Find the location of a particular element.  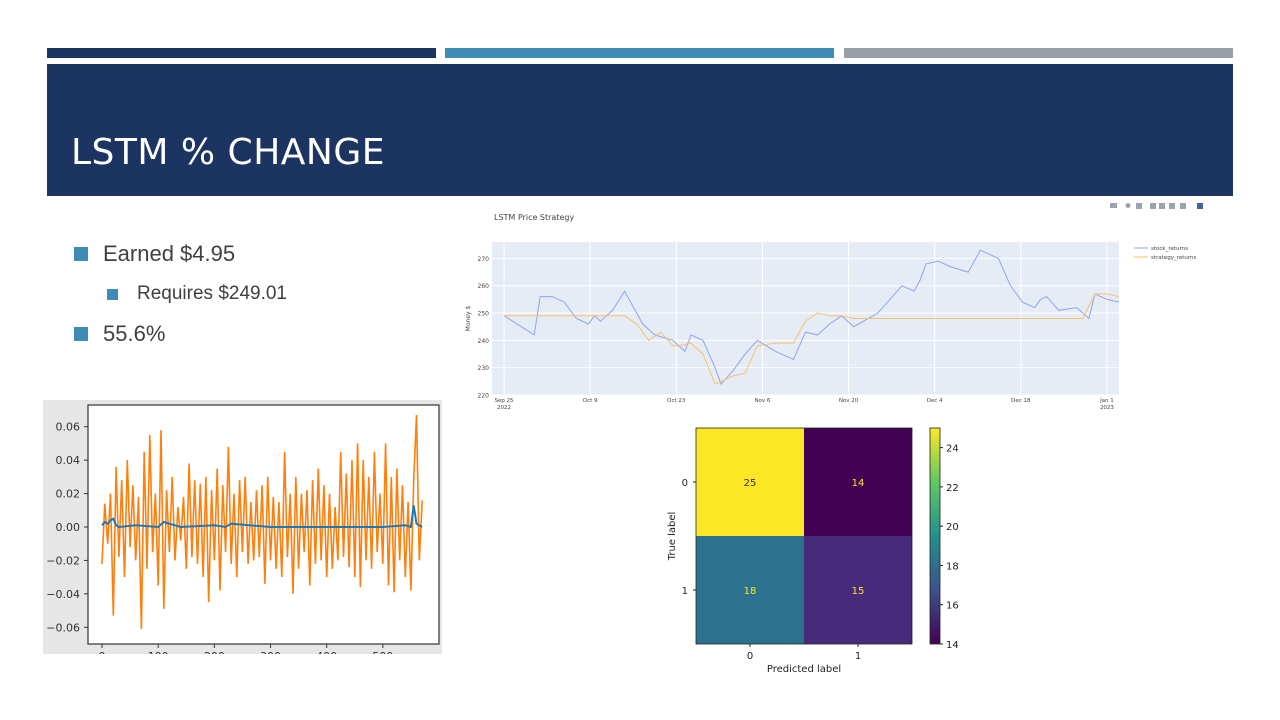

x-tick-label: 500 is located at coordinates (382, 652).